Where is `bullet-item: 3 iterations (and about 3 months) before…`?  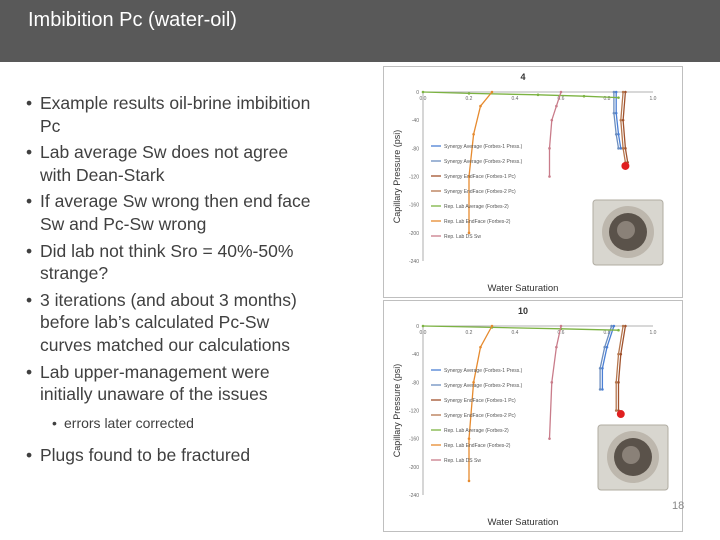
bullet-item: 3 iterations (and about 3 months) before… is located at coordinates (171, 323).